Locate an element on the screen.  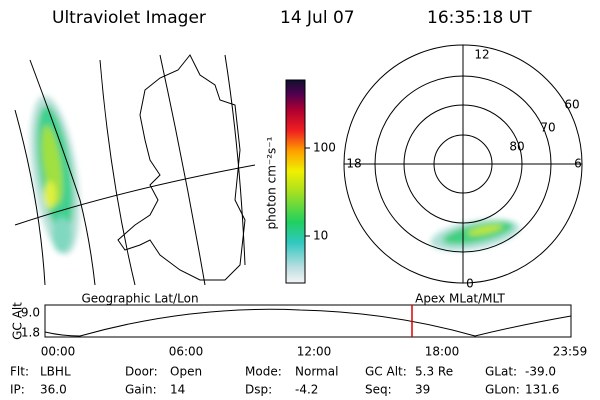
orbit-x-tick: 23:59 is located at coordinates (570, 352).